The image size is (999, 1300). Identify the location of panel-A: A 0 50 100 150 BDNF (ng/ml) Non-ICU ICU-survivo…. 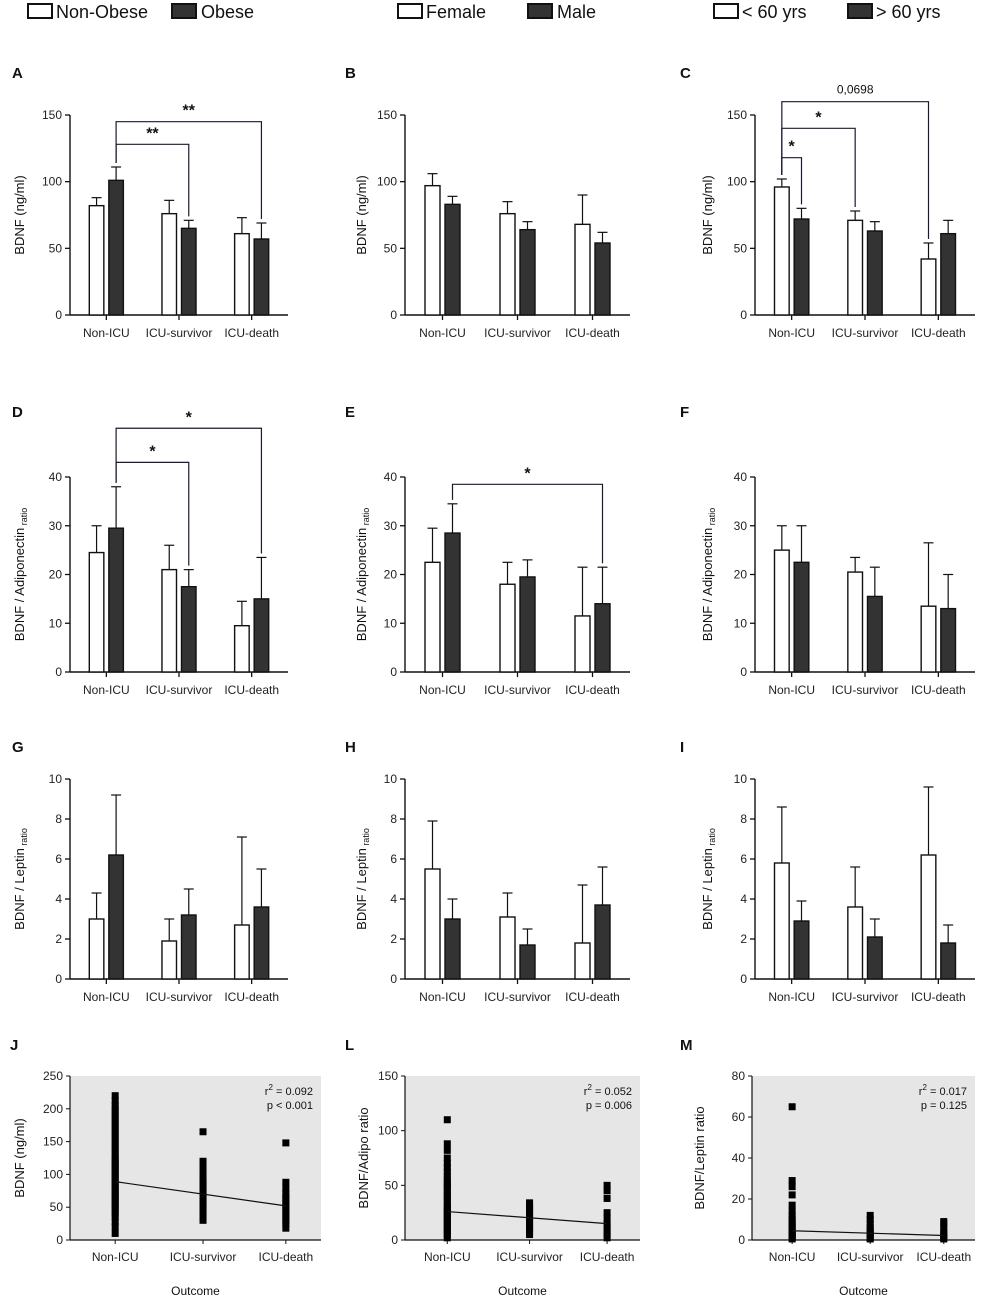
(150, 202).